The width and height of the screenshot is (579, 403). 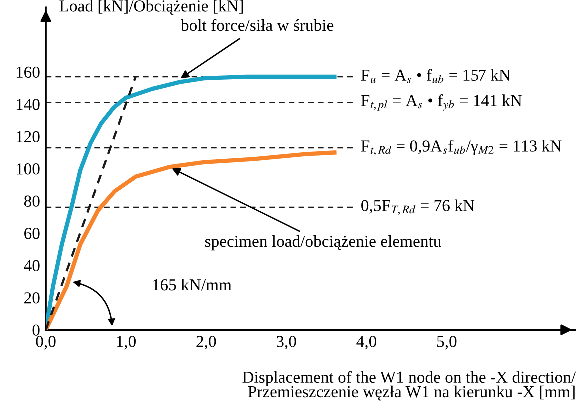 I want to click on x-tick-label: 4,0, so click(x=366, y=343).